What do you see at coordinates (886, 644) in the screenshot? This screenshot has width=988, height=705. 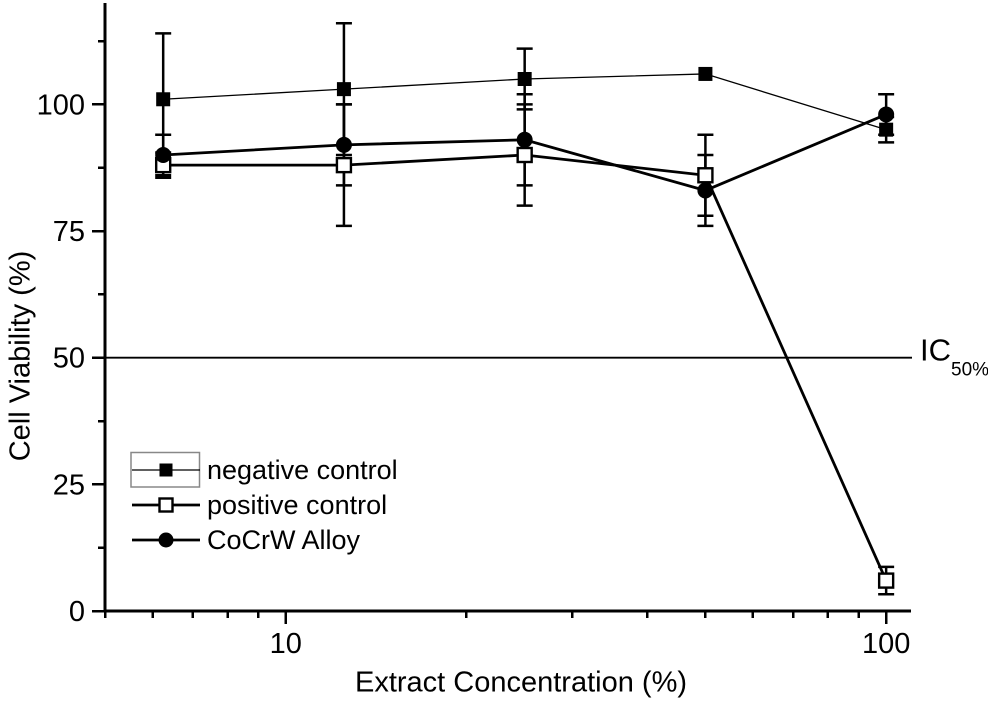 I see `x-tick-label: 100` at bounding box center [886, 644].